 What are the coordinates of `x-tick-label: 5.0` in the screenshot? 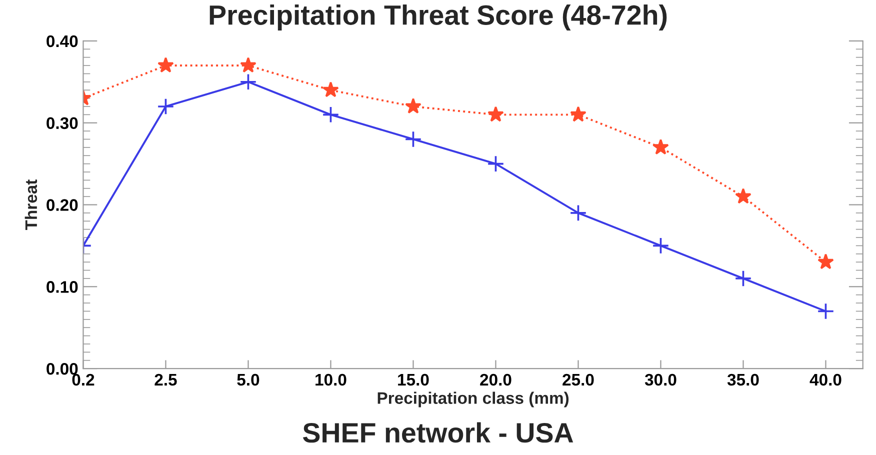 It's located at (248, 380).